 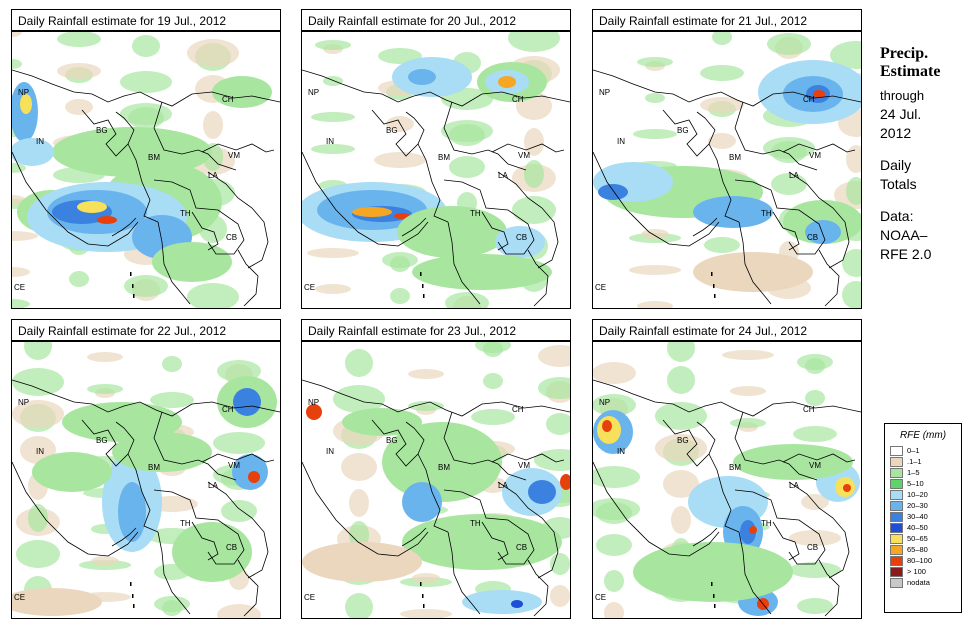 What do you see at coordinates (925, 495) in the screenshot?
I see `legend-item: 10–20` at bounding box center [925, 495].